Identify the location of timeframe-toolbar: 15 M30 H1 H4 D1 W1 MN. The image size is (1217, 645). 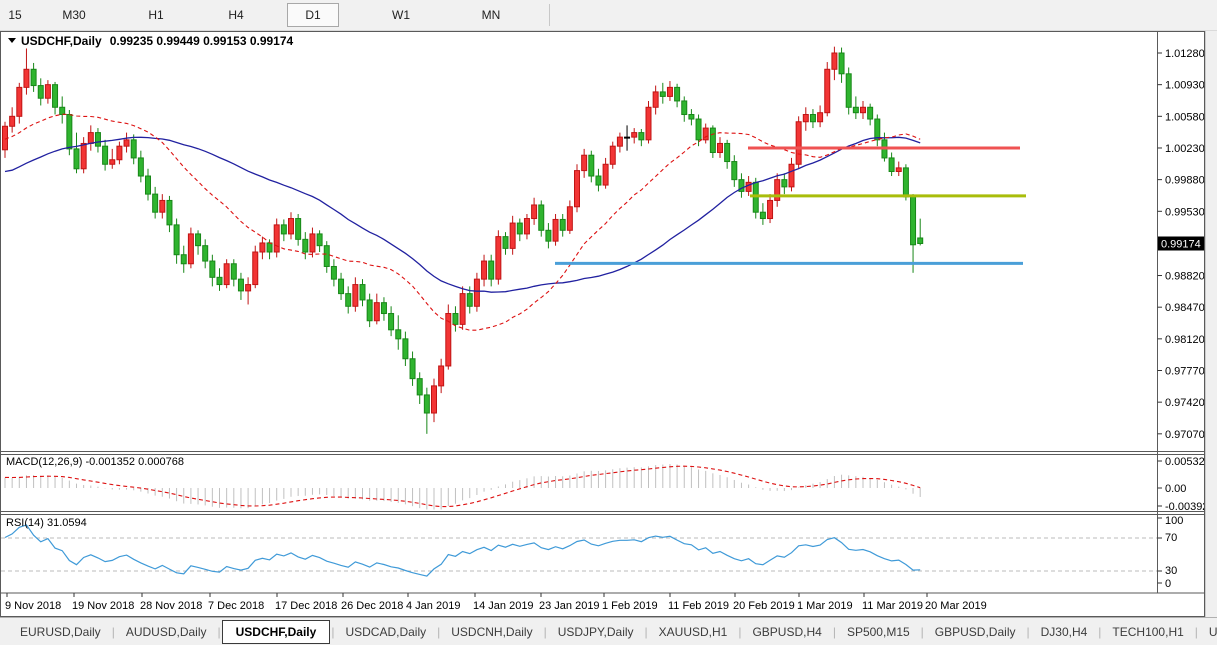
(608, 15).